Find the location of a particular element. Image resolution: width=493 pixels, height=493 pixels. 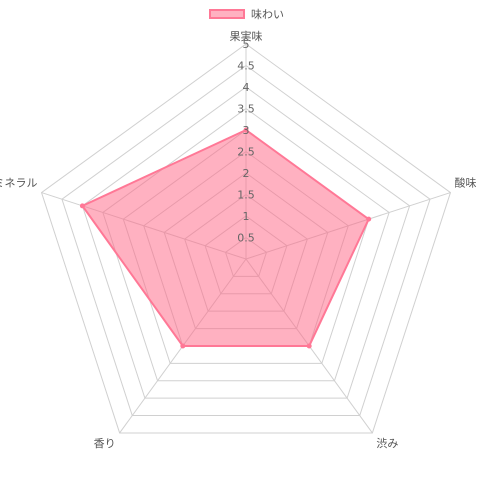

legend-label: 味わい is located at coordinates (267, 14).